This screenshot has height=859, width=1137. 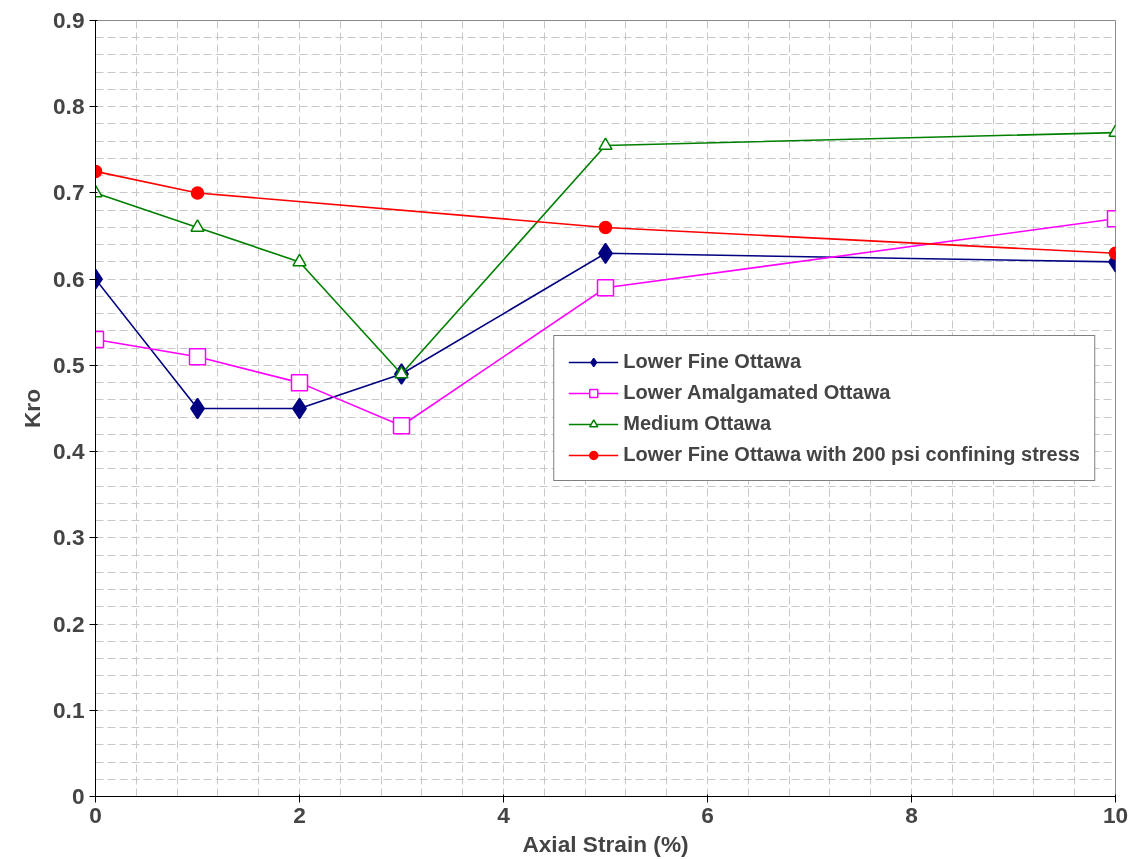 What do you see at coordinates (32, 408) in the screenshot?
I see `y-axis-title: Kro` at bounding box center [32, 408].